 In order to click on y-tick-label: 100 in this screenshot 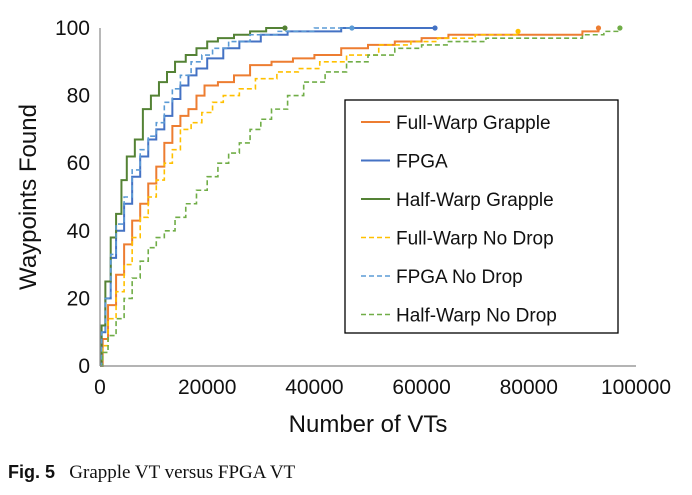, I will do `click(72, 28)`.